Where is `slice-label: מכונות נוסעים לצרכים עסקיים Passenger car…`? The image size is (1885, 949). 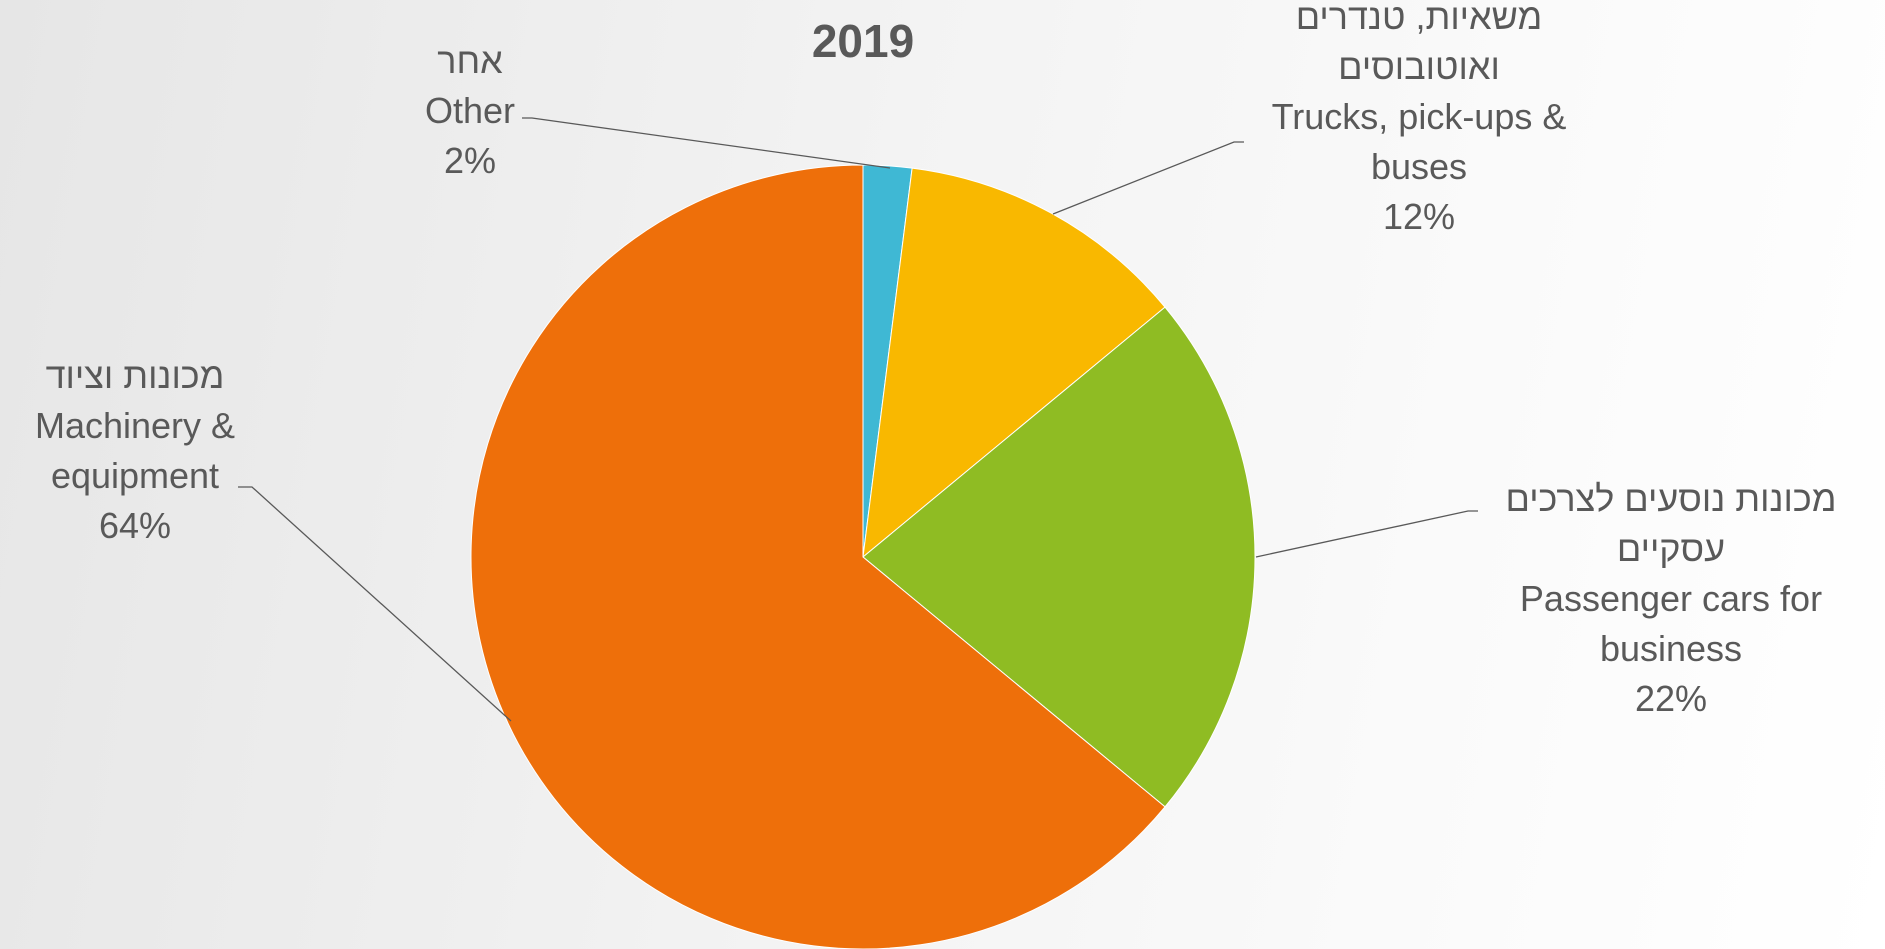 slice-label: מכונות נוסעים לצרכים עסקיים Passenger car… is located at coordinates (1671, 599).